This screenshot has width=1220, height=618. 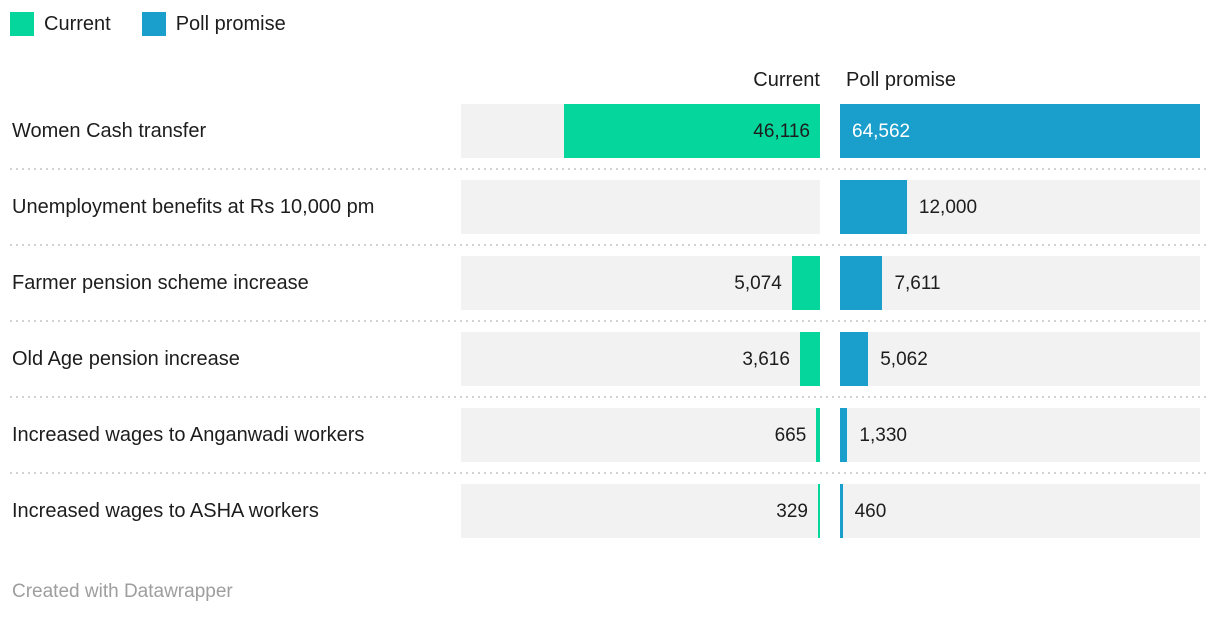 I want to click on row-label: Increased wages to Anganwadi workers, so click(x=188, y=434).